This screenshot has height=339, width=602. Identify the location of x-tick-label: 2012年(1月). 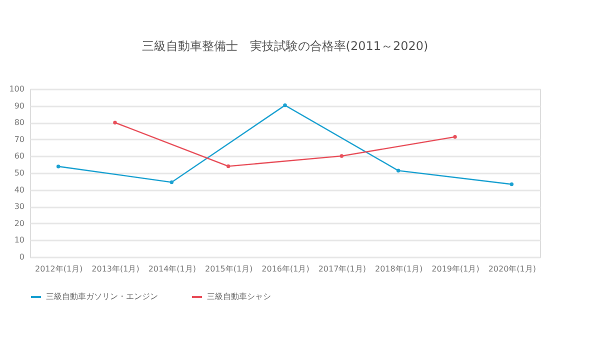
(58, 269).